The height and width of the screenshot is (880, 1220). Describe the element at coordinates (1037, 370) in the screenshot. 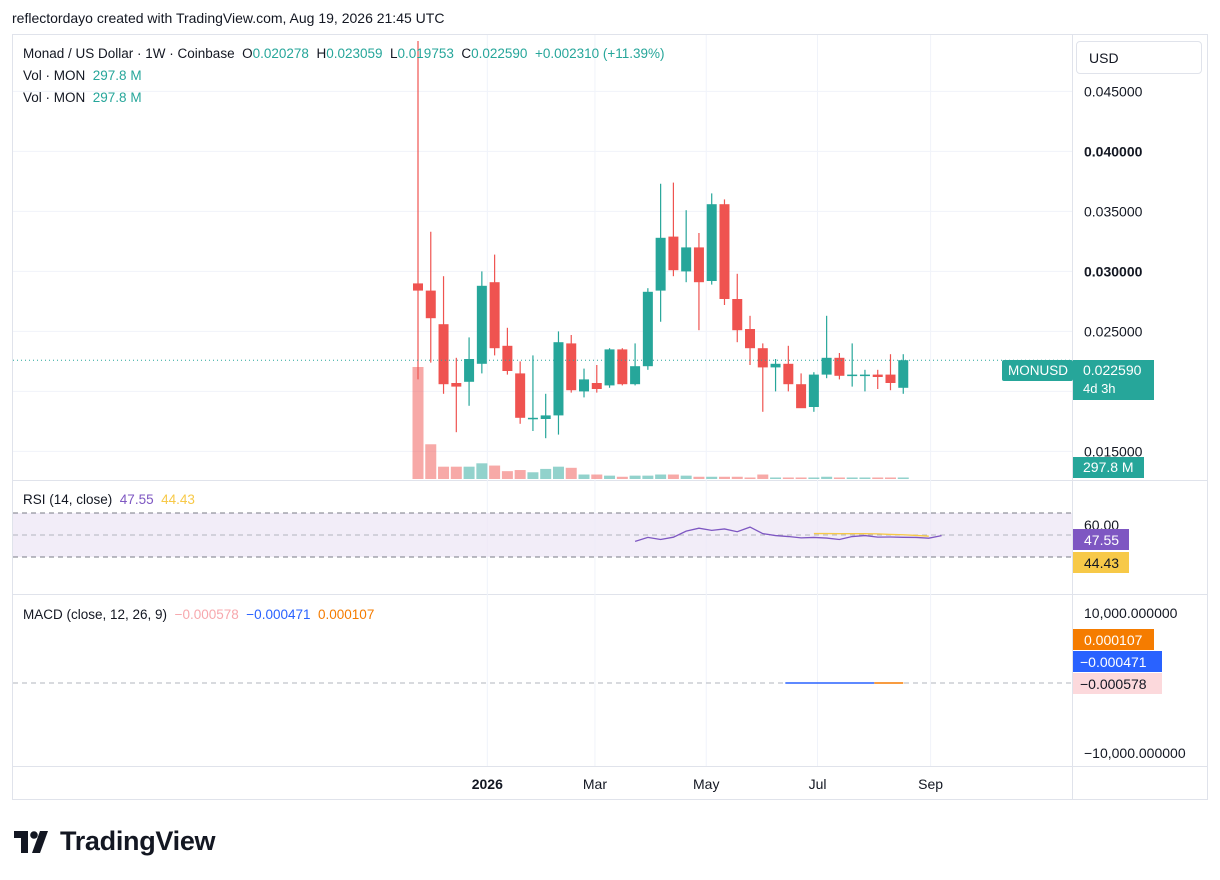

I see `symbol-badge-bg` at that location.